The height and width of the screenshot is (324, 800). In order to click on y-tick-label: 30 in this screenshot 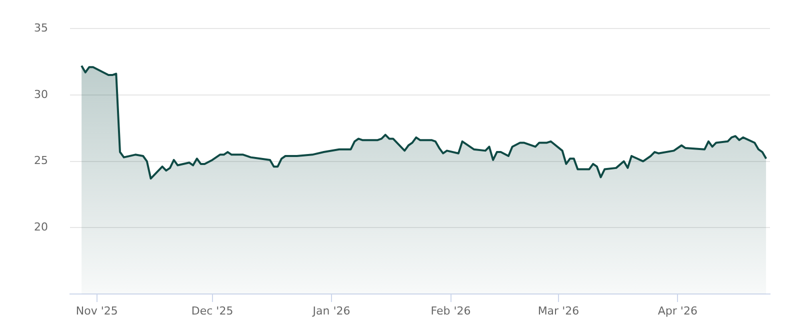, I will do `click(41, 94)`.